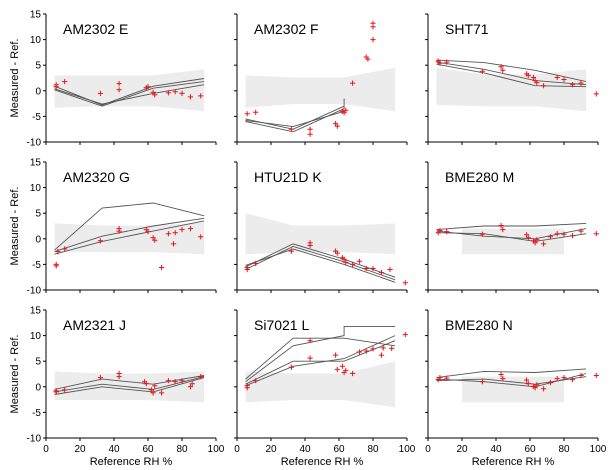  What do you see at coordinates (148, 449) in the screenshot?
I see `x-tick-label: 60` at bounding box center [148, 449].